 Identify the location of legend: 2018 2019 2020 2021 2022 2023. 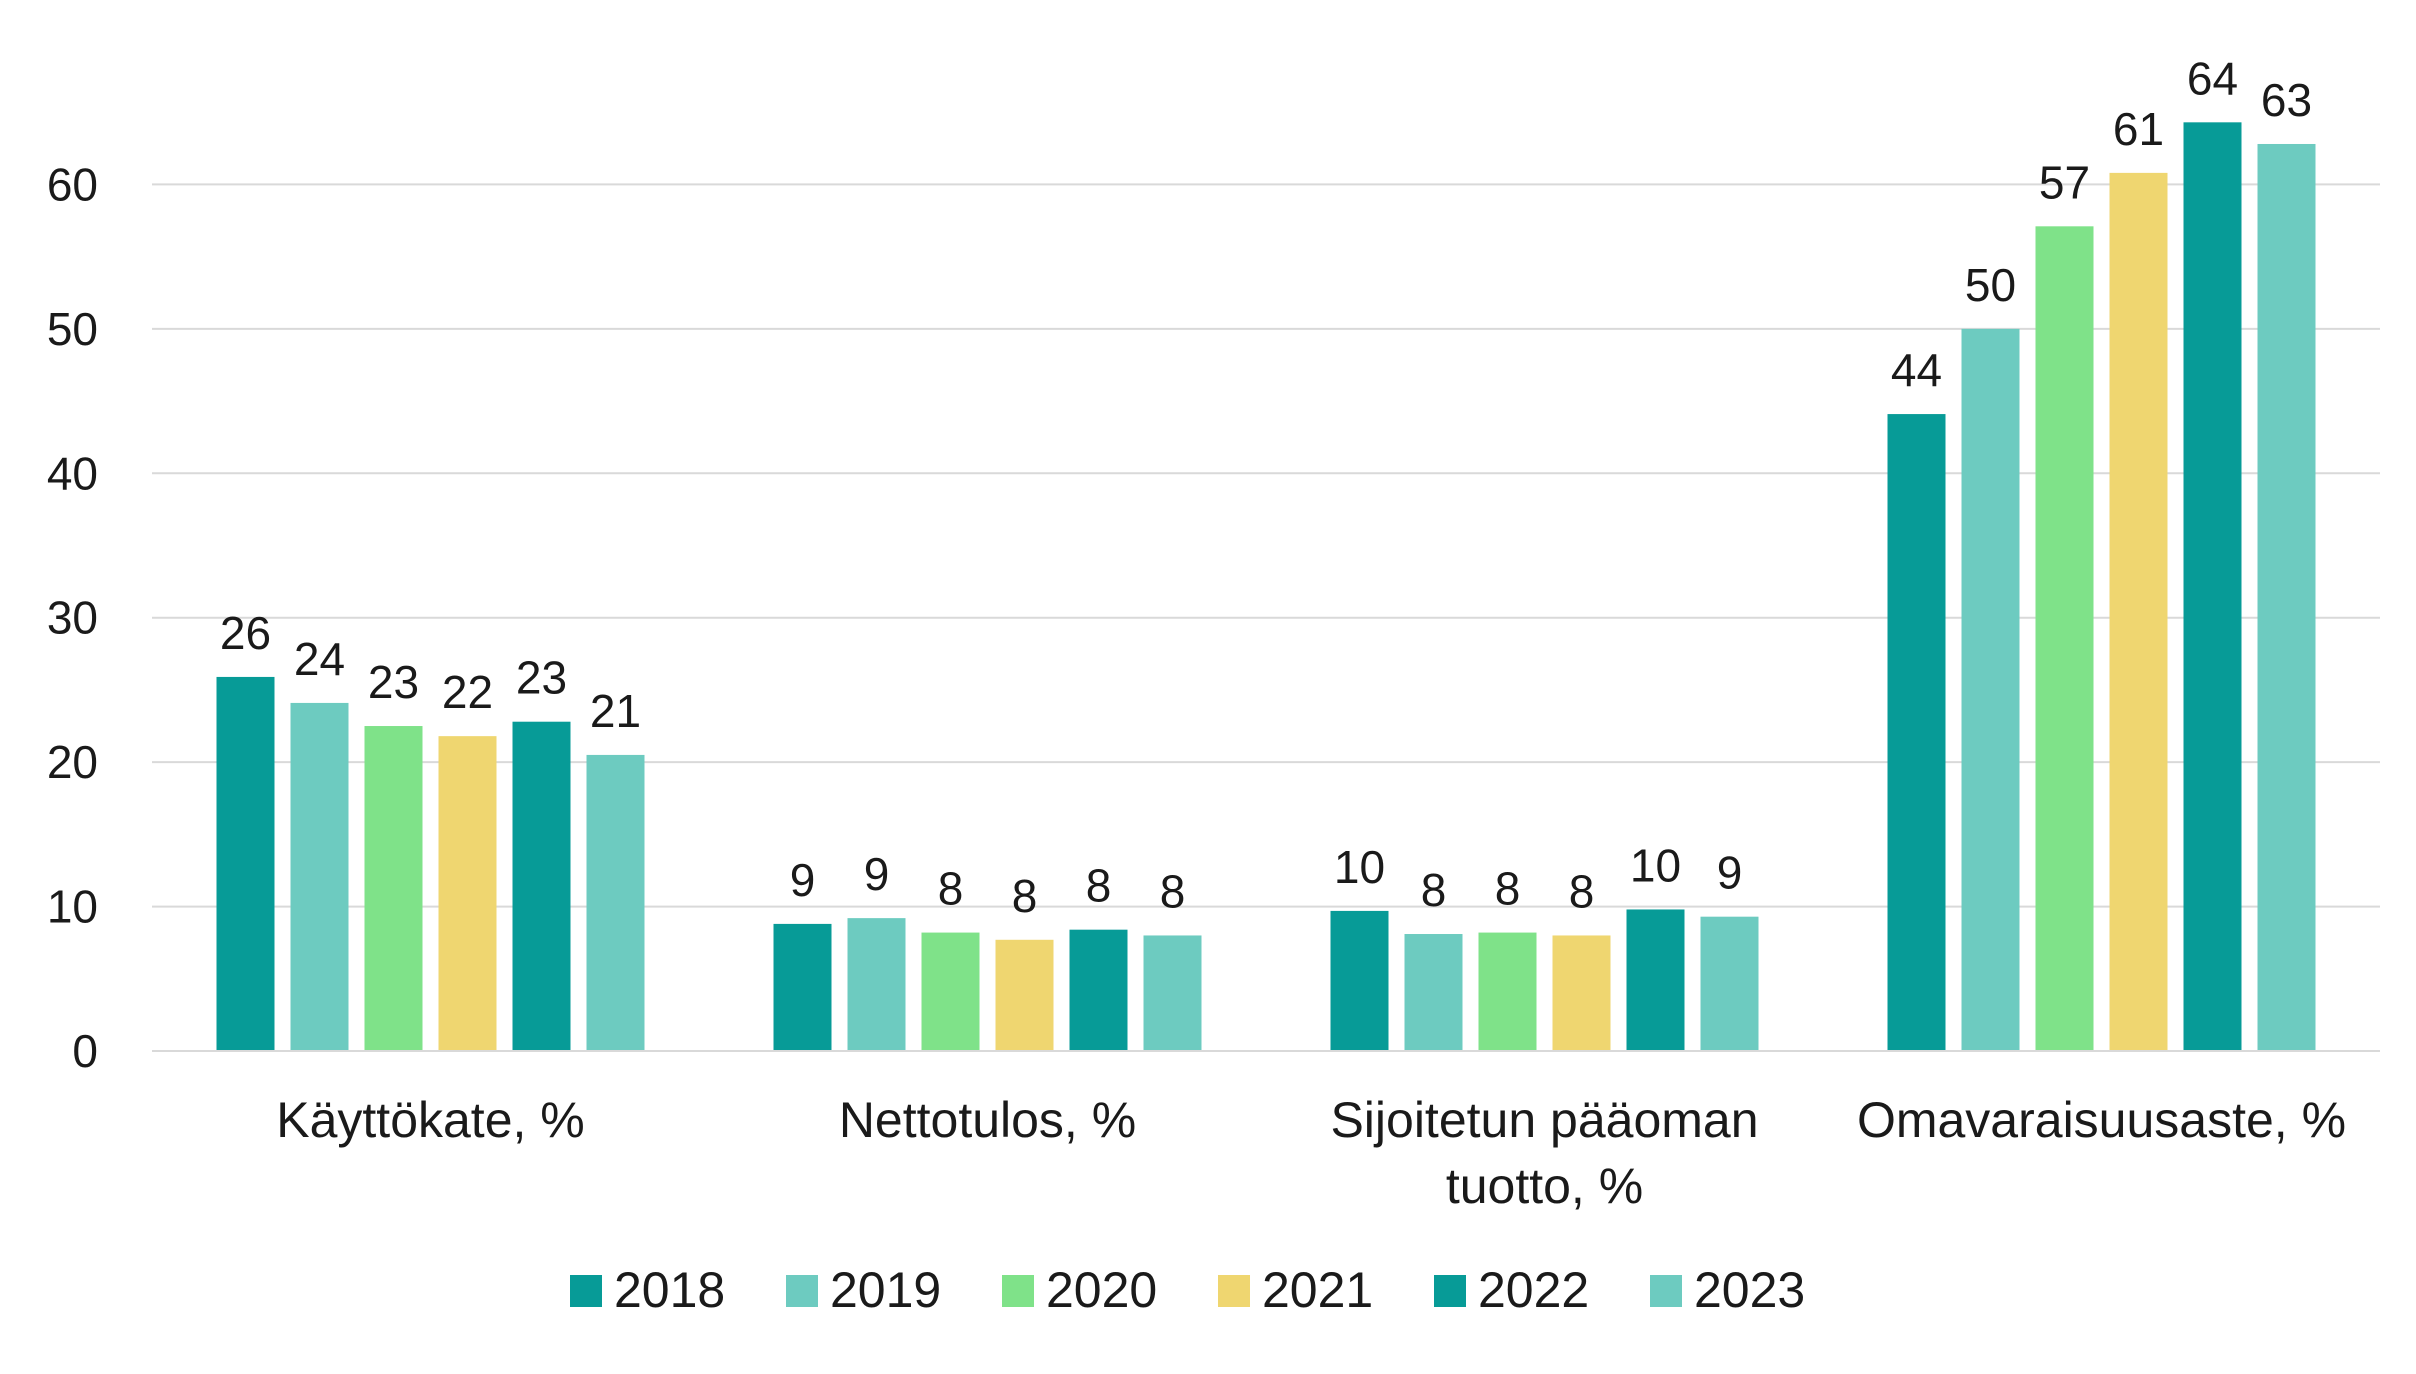
(1187, 1290).